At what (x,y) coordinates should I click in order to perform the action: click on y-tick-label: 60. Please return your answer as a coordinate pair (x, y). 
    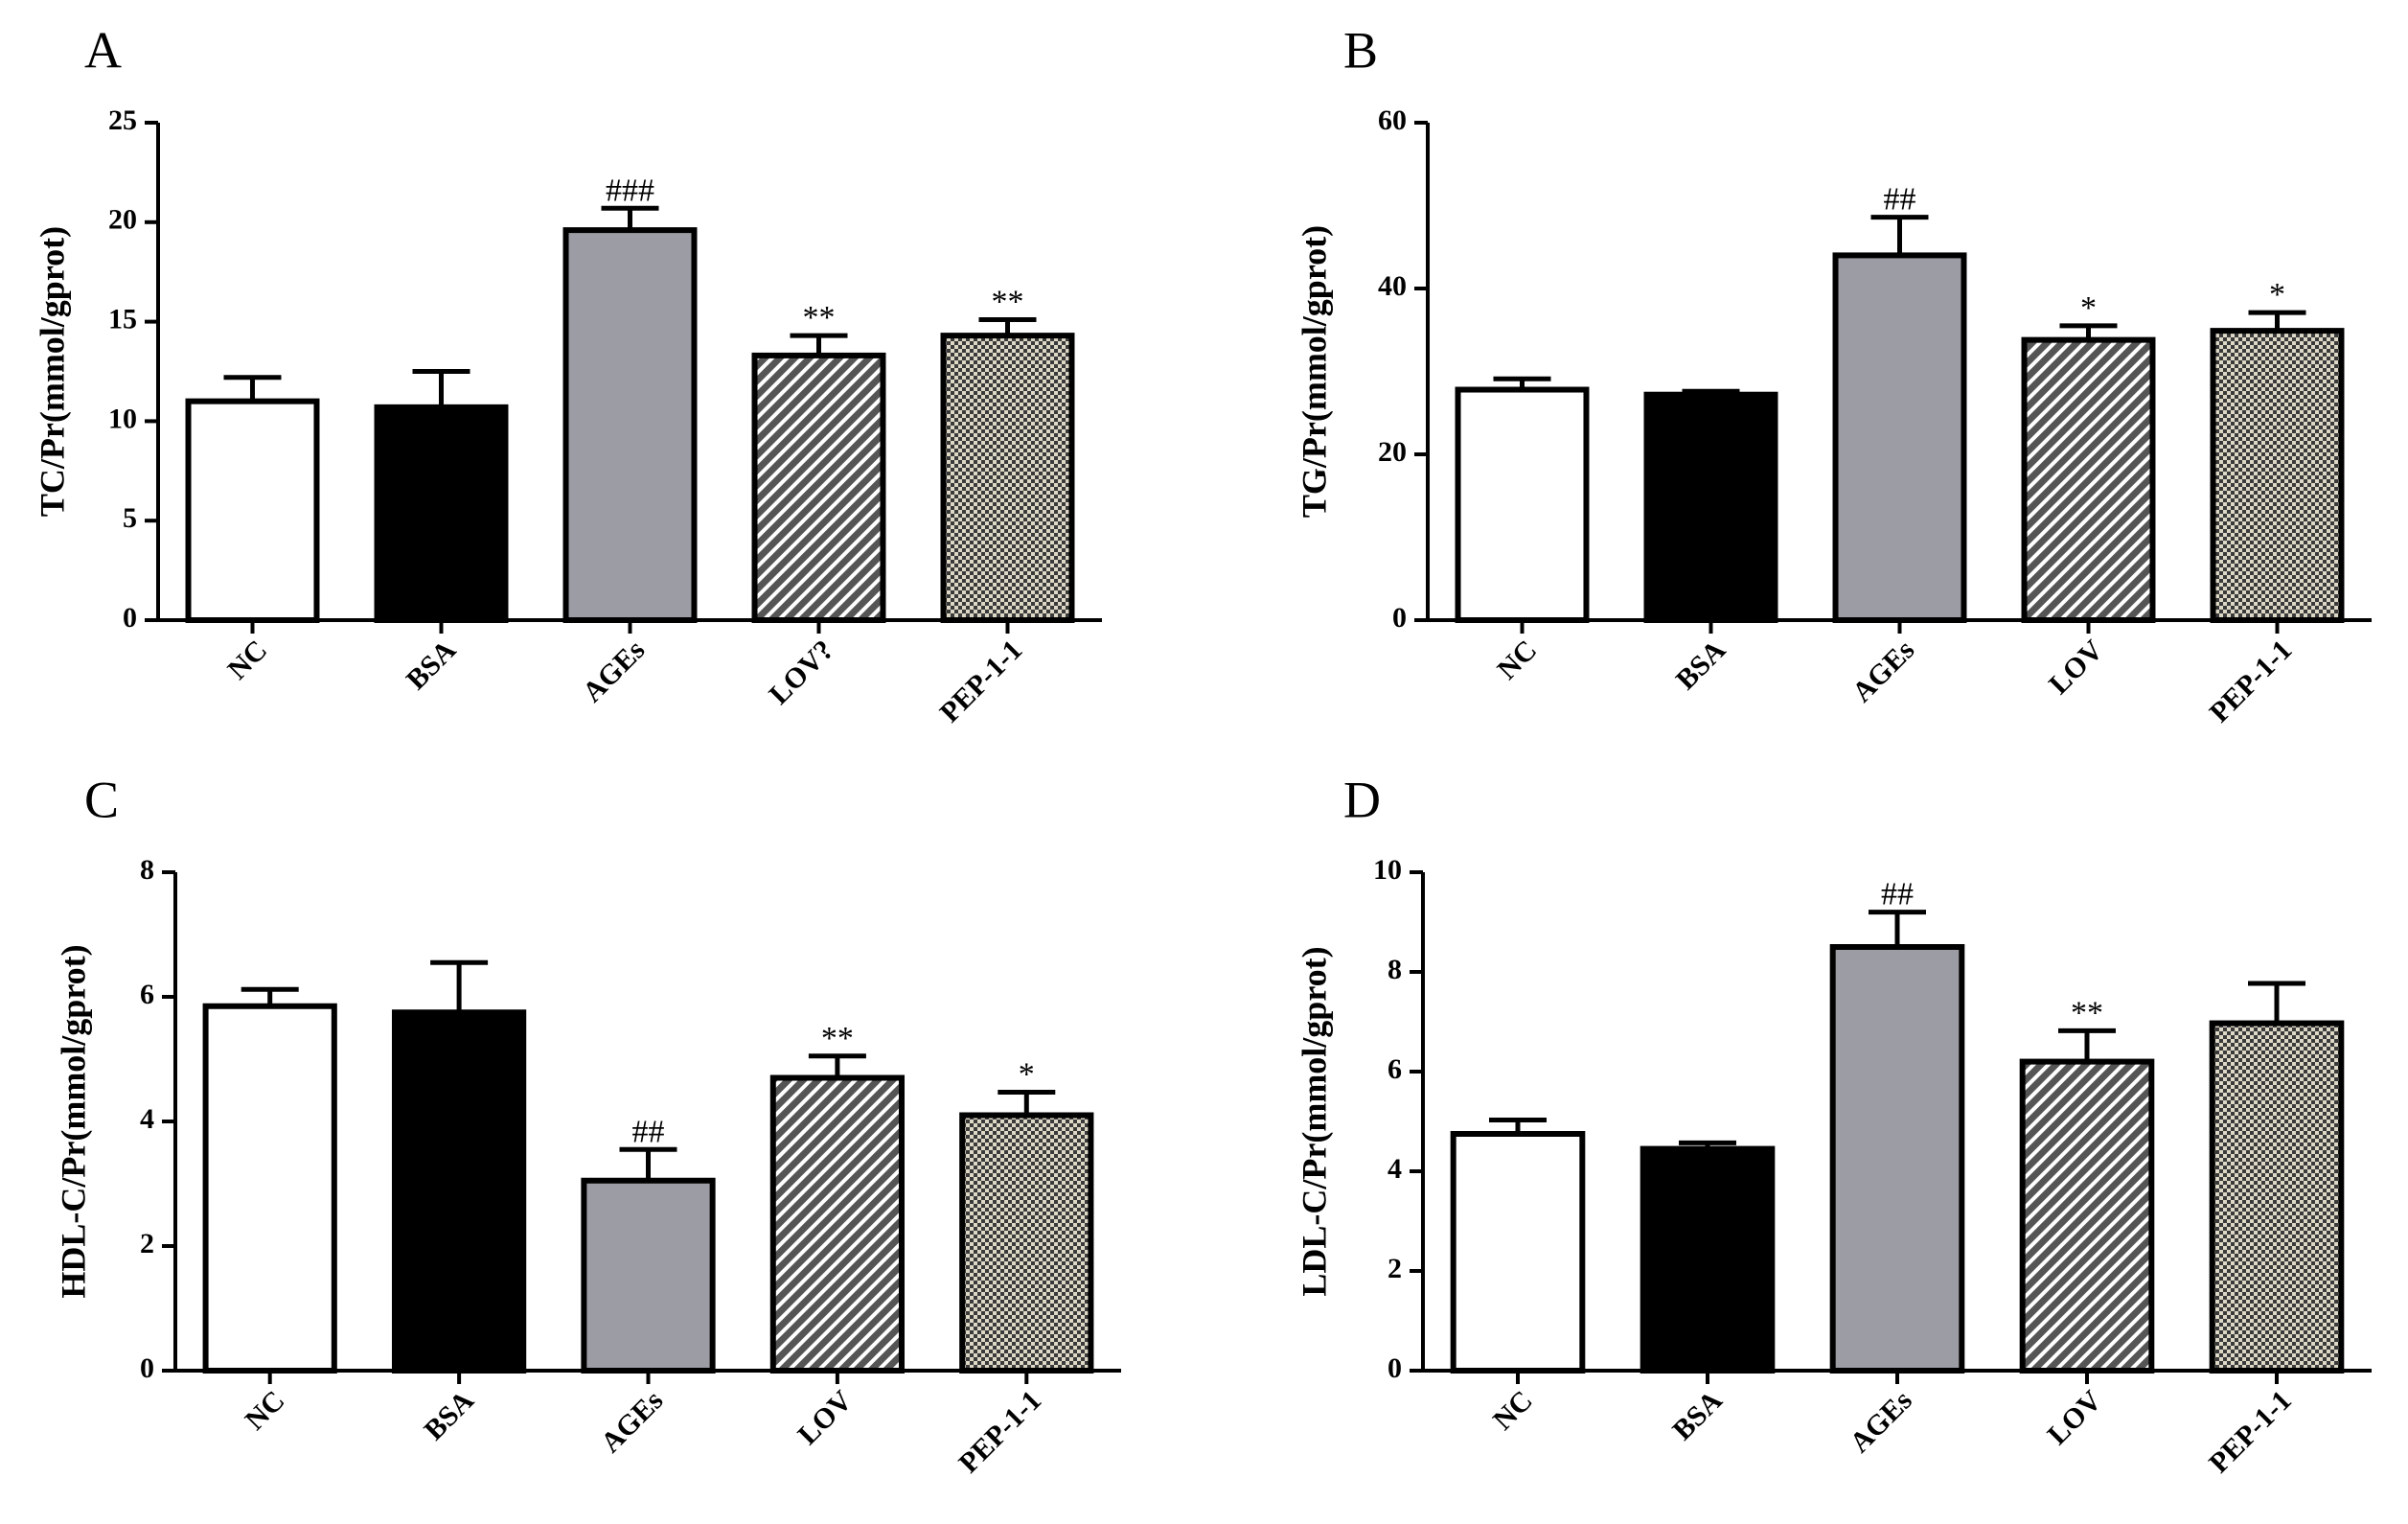
    Looking at the image, I should click on (1392, 120).